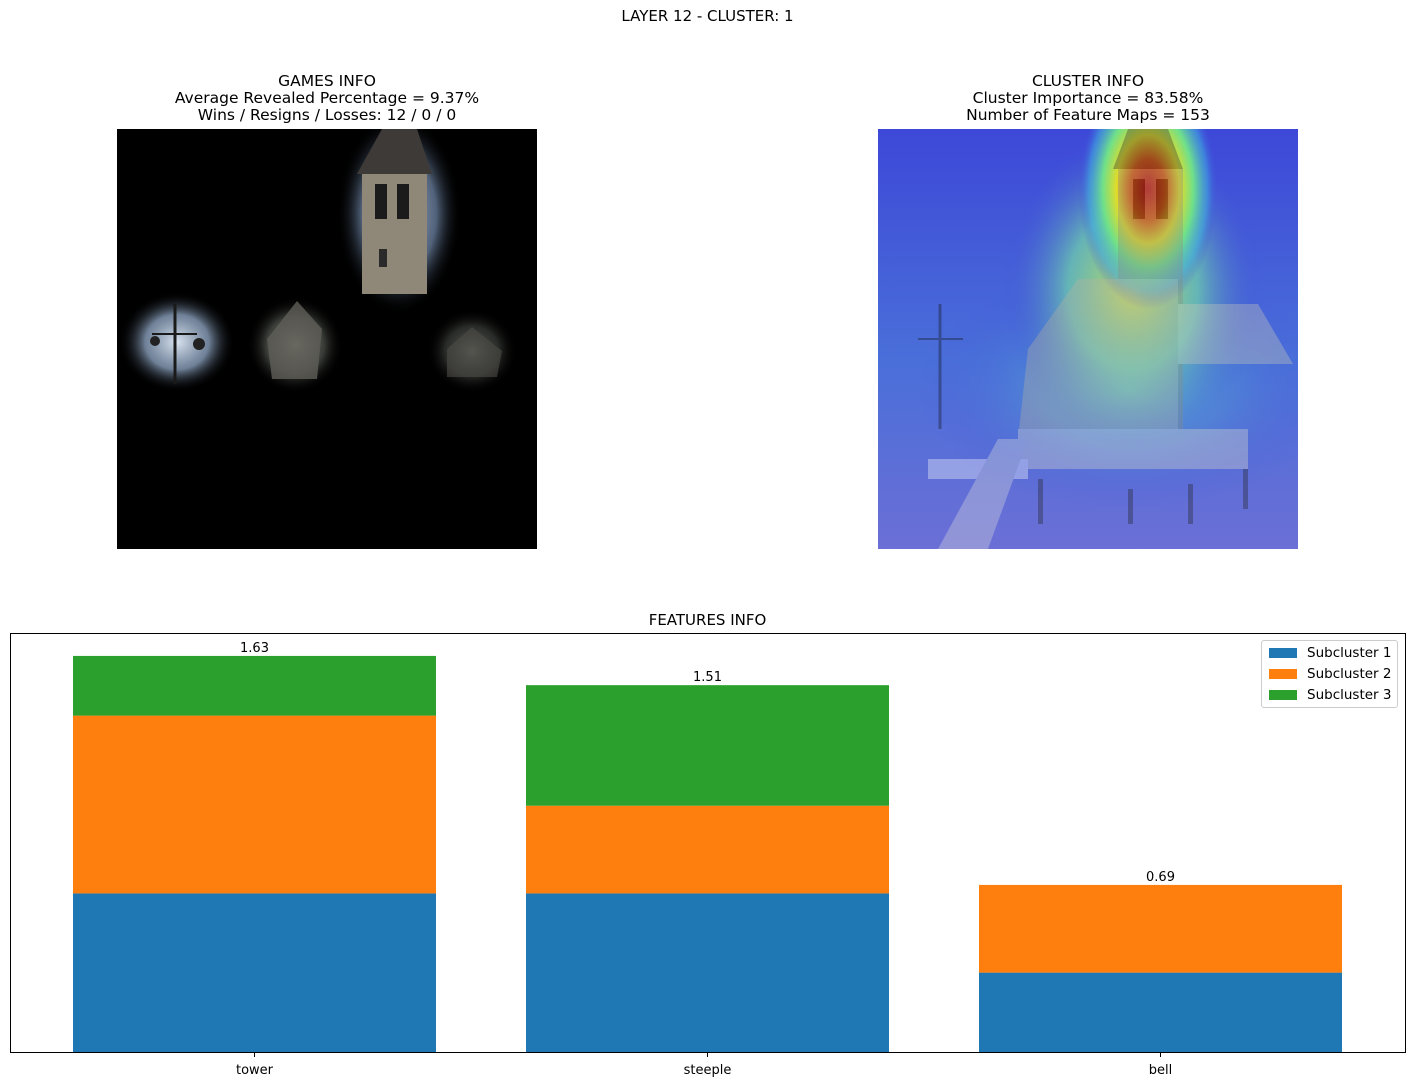 Image resolution: width=1415 pixels, height=1087 pixels. I want to click on cluster-info-title: CLUSTER INFO, so click(1088, 81).